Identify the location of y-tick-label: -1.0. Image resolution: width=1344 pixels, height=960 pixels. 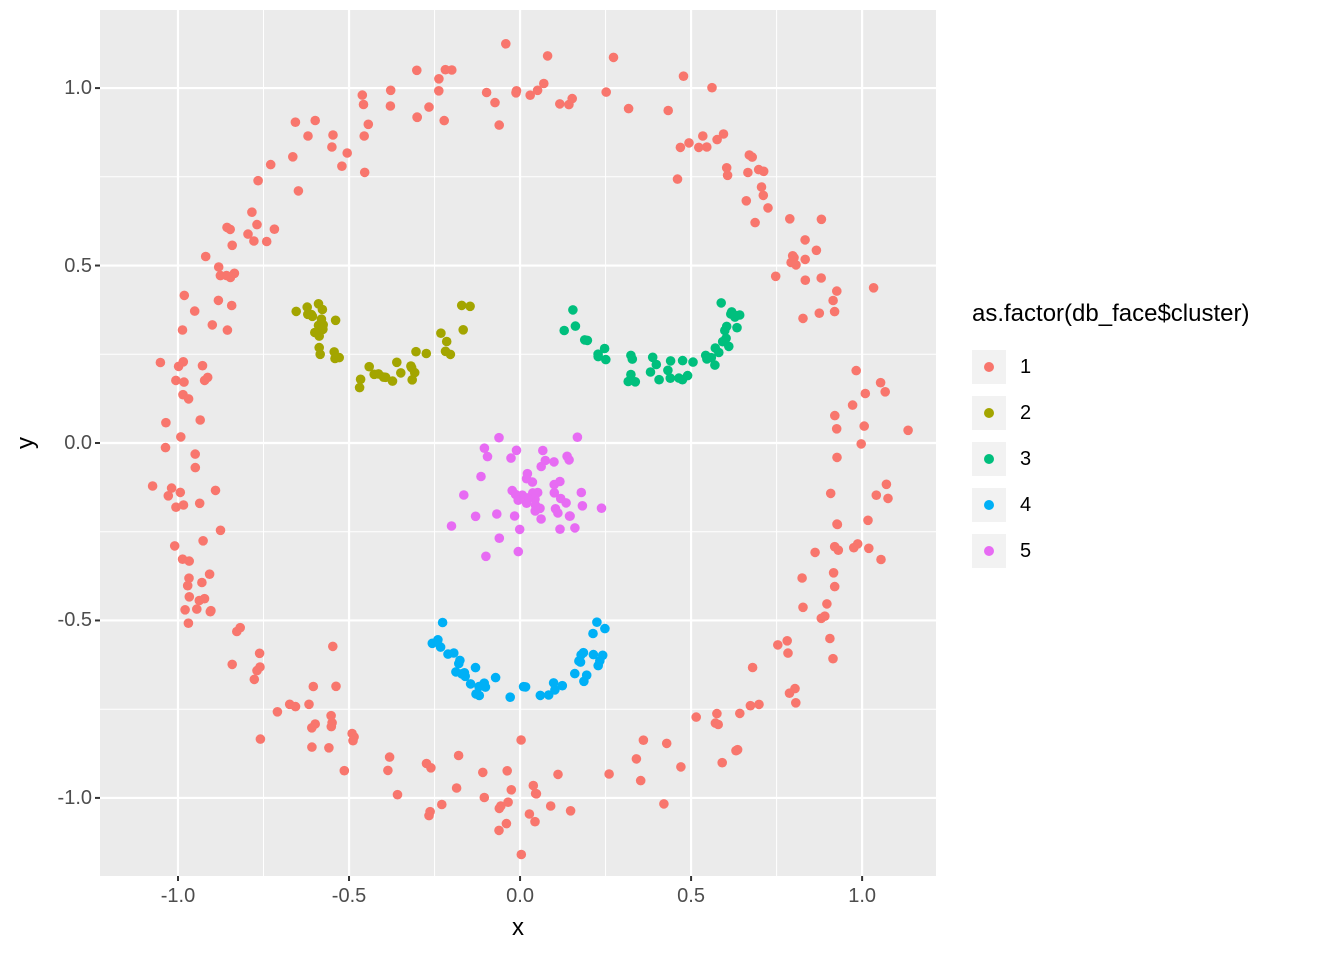
(74, 797).